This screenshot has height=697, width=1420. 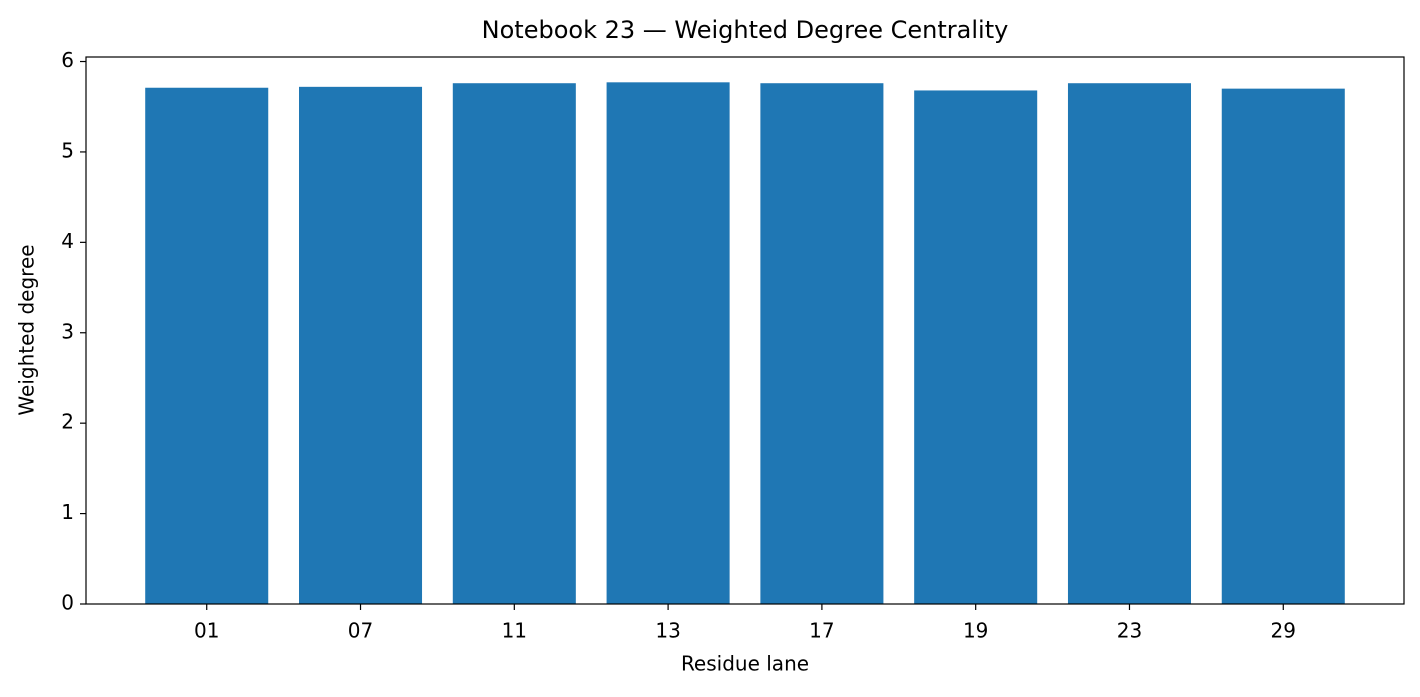 What do you see at coordinates (67, 241) in the screenshot?
I see `y-tick-label: 4` at bounding box center [67, 241].